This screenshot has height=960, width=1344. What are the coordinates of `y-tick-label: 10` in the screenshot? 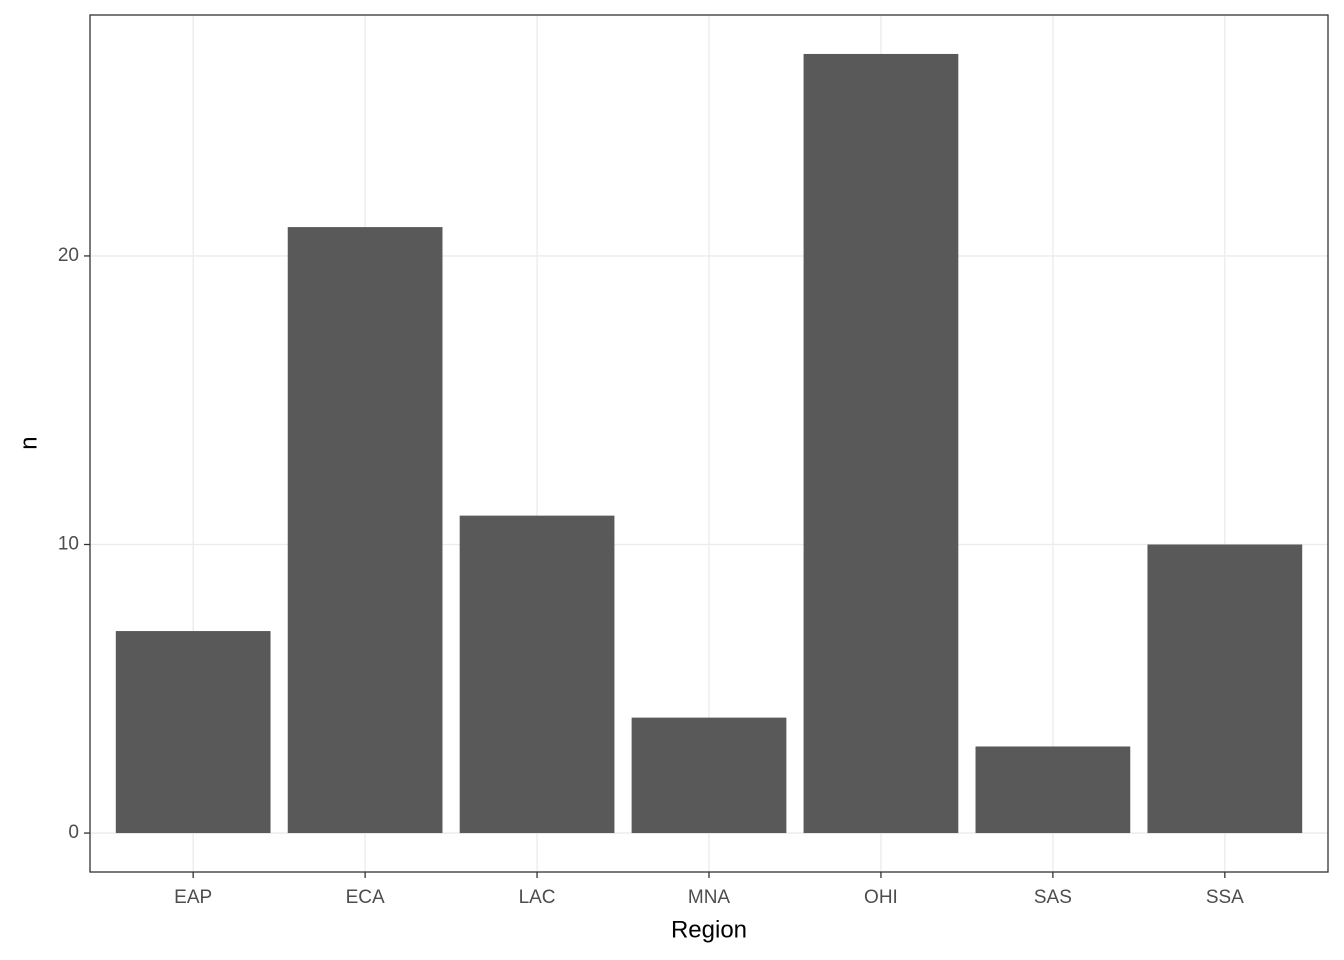 It's located at (68, 544).